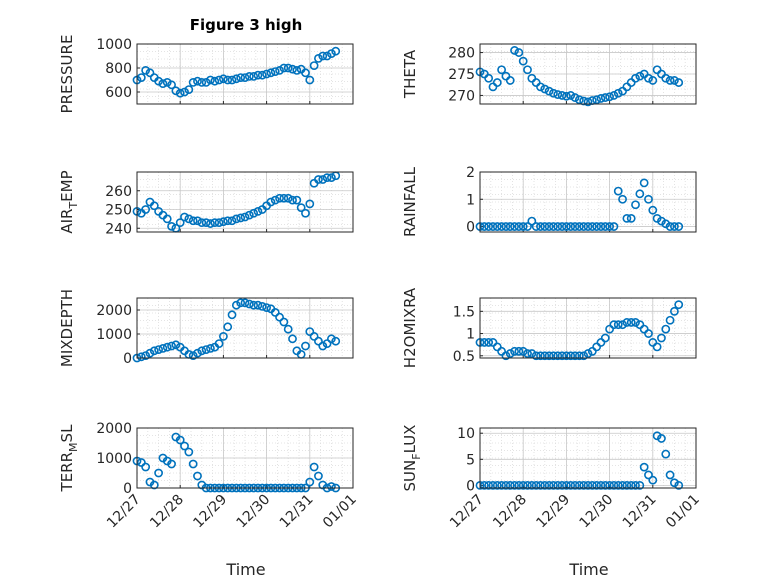  What do you see at coordinates (410, 327) in the screenshot?
I see `y-axis-label: H2OMIXRA` at bounding box center [410, 327].